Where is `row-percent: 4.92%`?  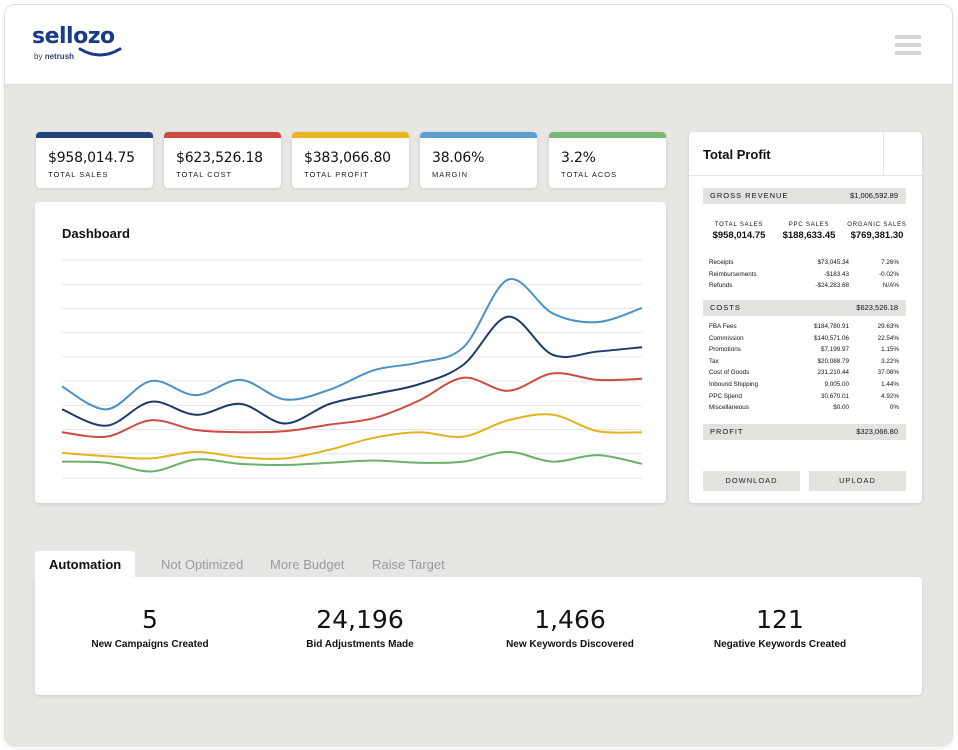 row-percent: 4.92% is located at coordinates (890, 396).